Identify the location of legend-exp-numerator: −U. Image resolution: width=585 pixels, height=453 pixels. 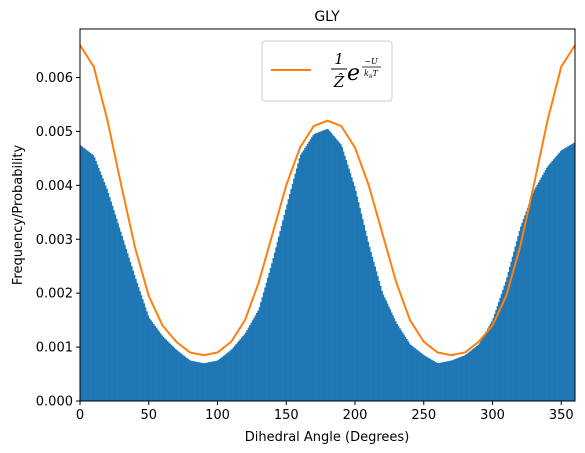
(371, 61).